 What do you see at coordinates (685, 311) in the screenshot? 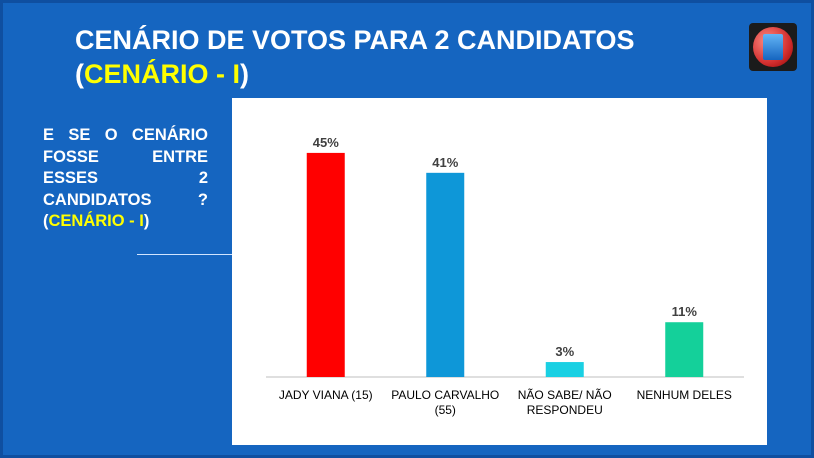
I see `data-label-4: 11%` at bounding box center [685, 311].